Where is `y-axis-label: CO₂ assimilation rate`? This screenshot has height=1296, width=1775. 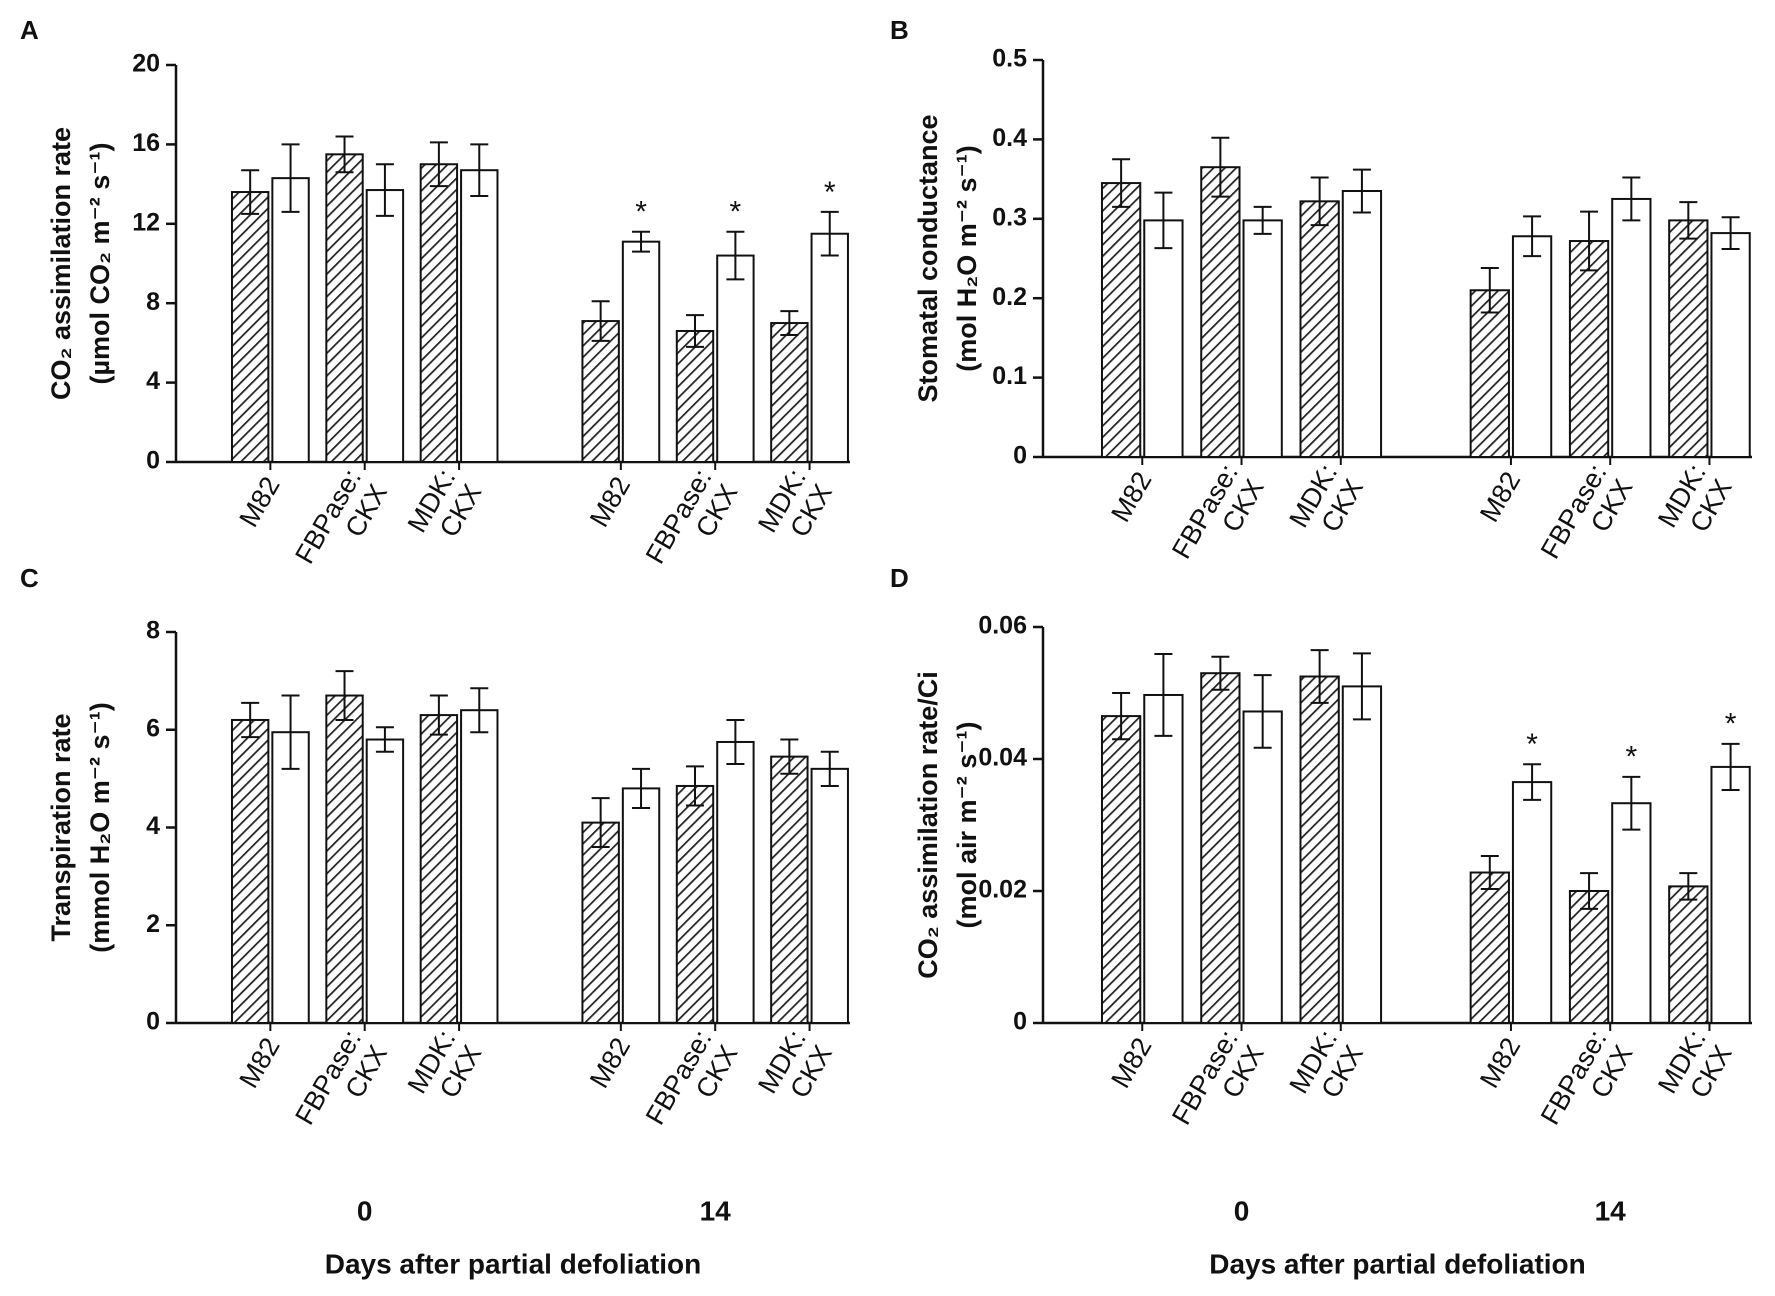
y-axis-label: CO₂ assimilation rate is located at coordinates (61, 263).